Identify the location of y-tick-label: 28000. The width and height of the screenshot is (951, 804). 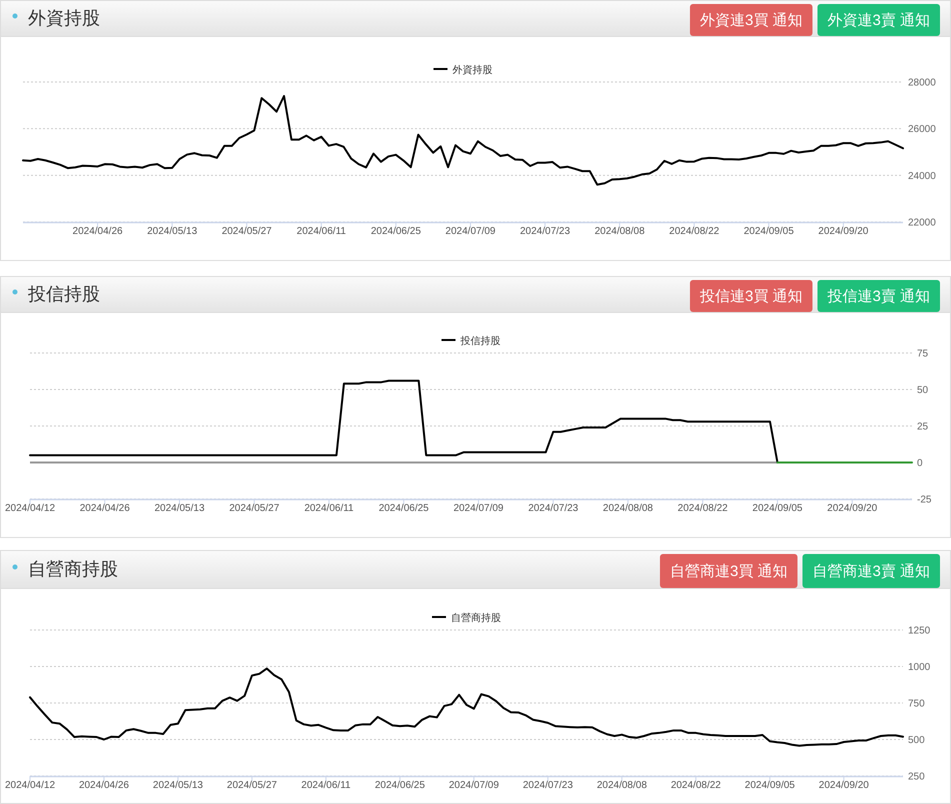
(922, 83).